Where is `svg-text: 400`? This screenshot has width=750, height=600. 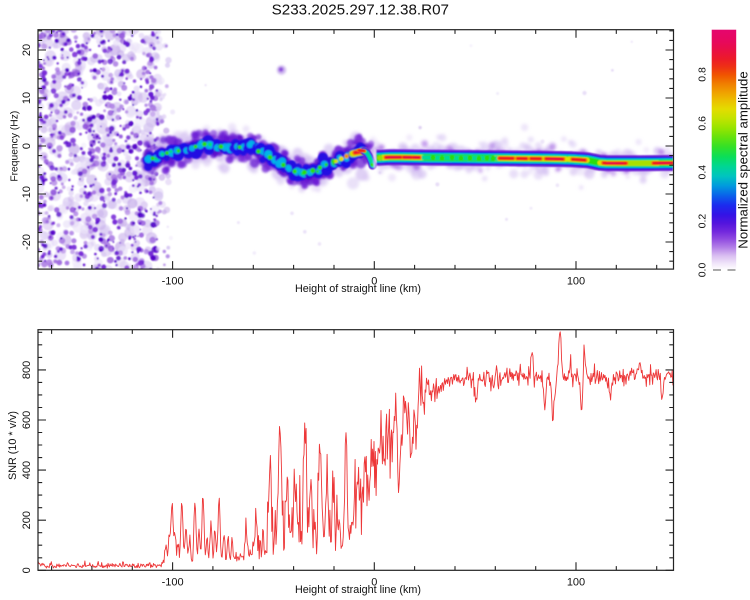
svg-text: 400 is located at coordinates (27, 470).